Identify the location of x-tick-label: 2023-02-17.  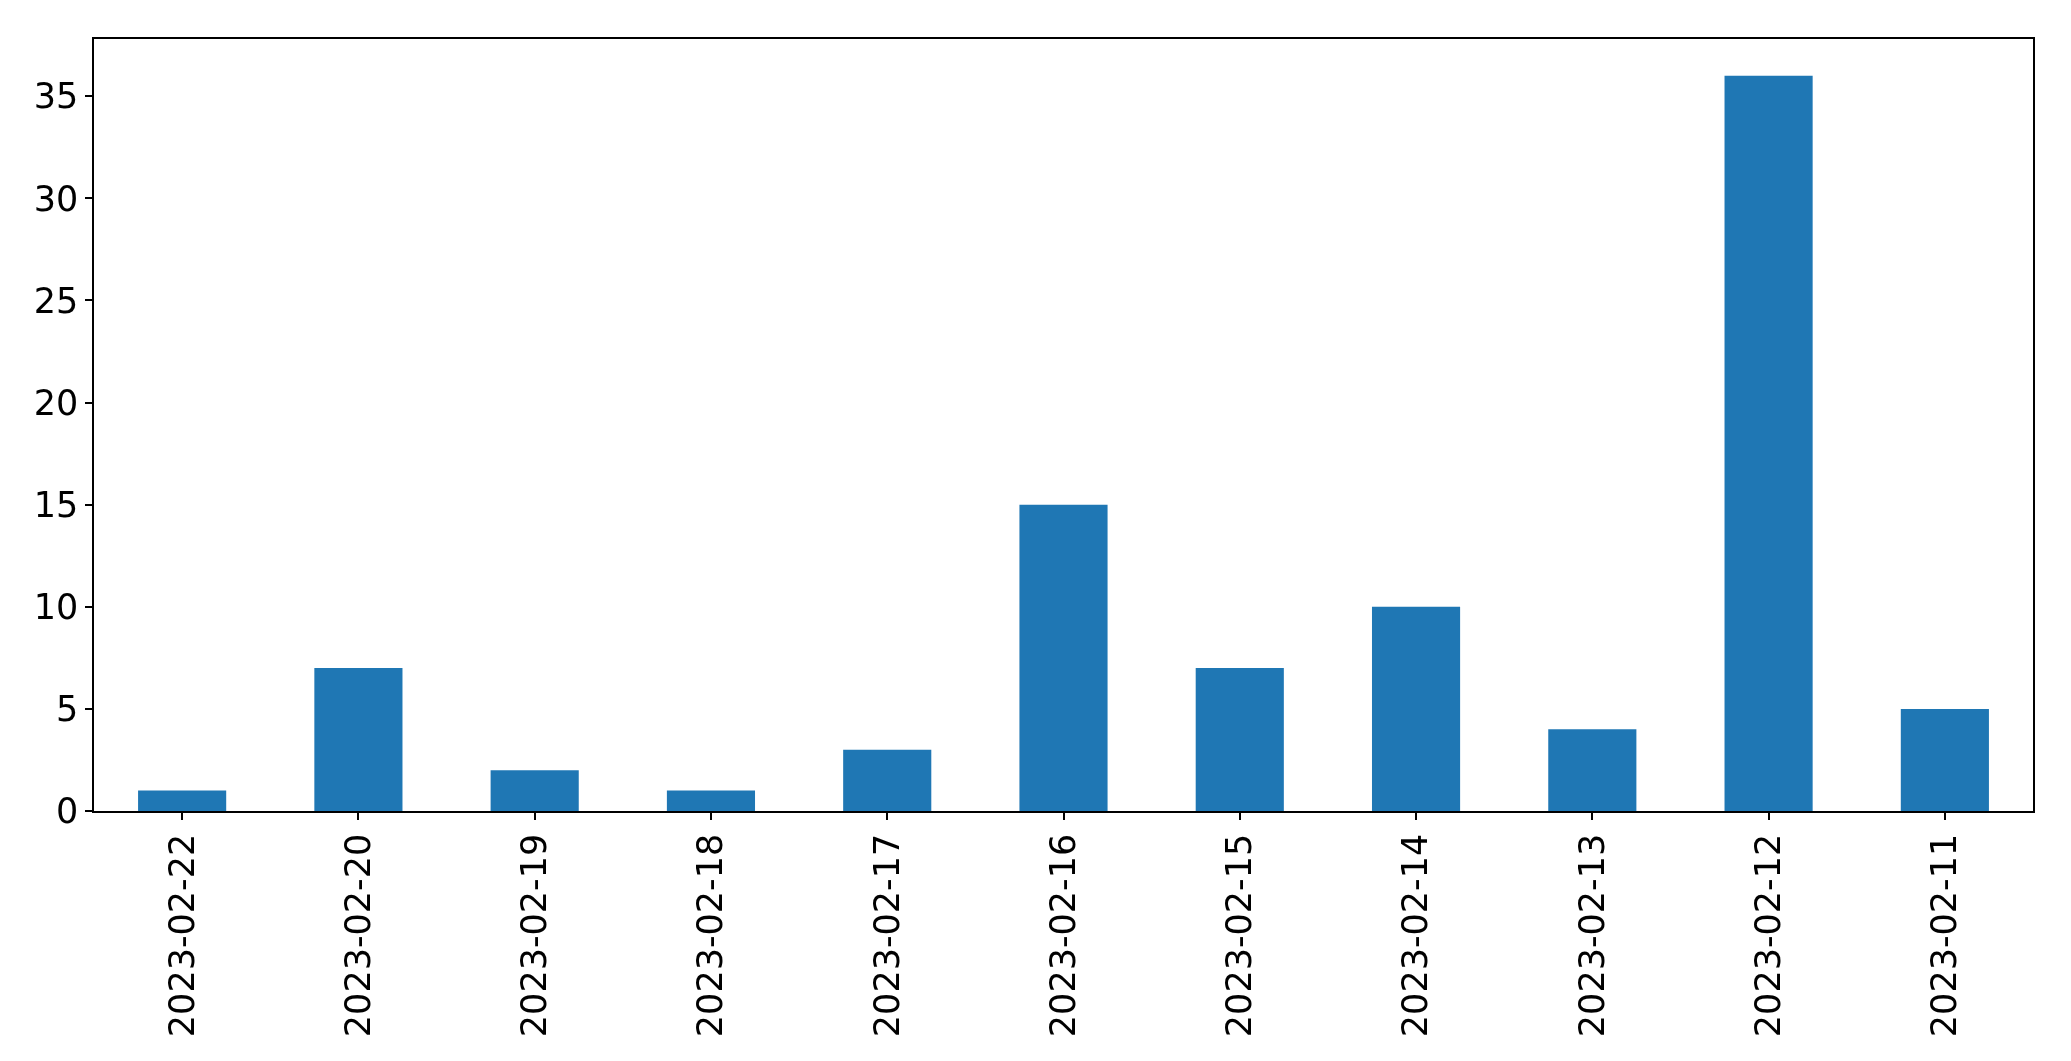
(886, 935).